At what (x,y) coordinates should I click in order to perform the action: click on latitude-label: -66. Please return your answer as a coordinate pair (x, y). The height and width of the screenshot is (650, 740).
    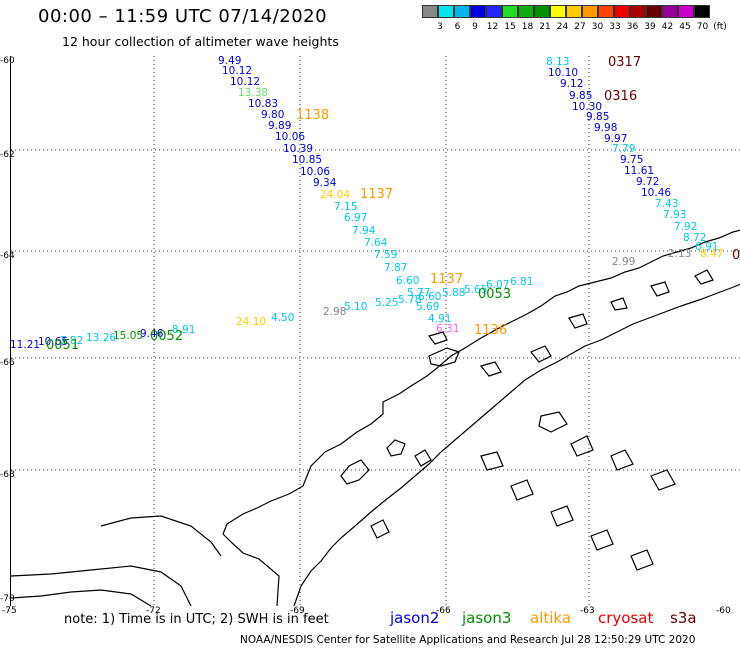
    Looking at the image, I should click on (7, 363).